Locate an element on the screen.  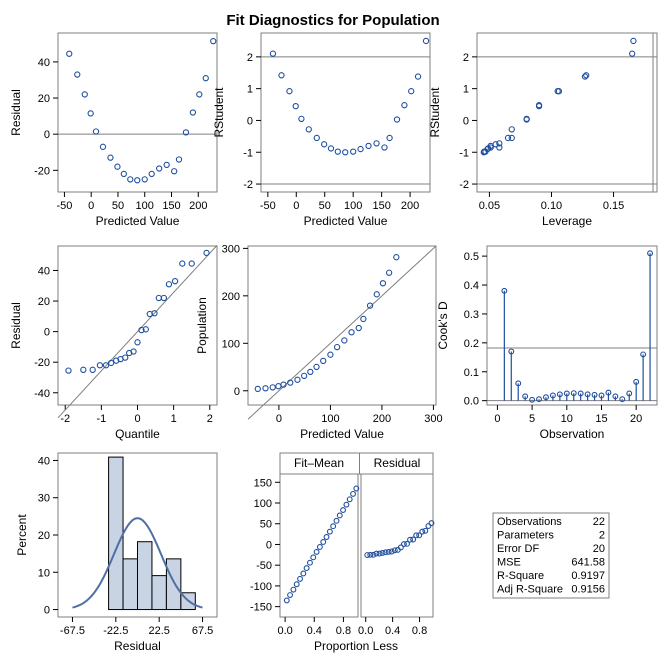
y-tick-label: 50 is located at coordinates (266, 525).